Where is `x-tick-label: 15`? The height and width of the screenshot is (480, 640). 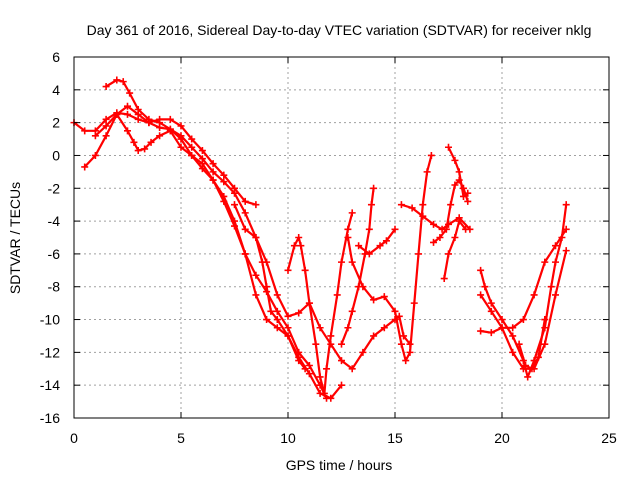
x-tick-label: 15 is located at coordinates (395, 438).